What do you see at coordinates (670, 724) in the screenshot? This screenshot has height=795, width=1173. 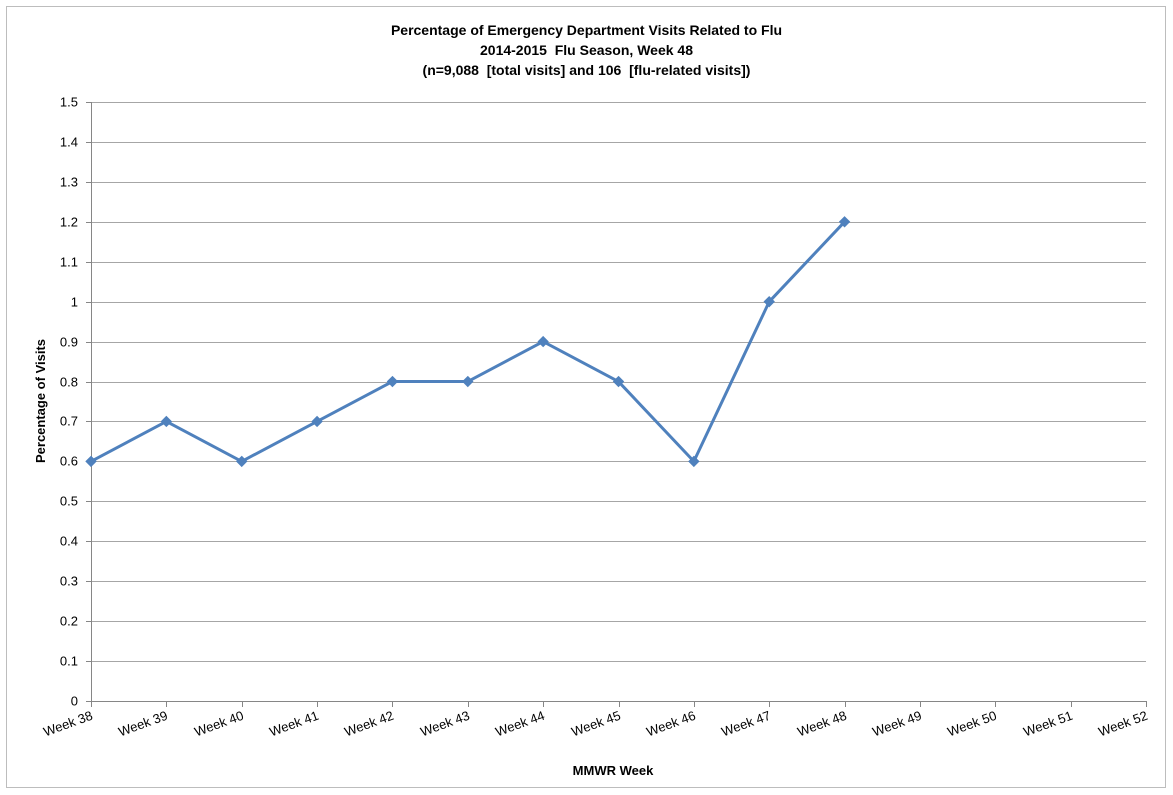 I see `x-tick-label: Week 46` at bounding box center [670, 724].